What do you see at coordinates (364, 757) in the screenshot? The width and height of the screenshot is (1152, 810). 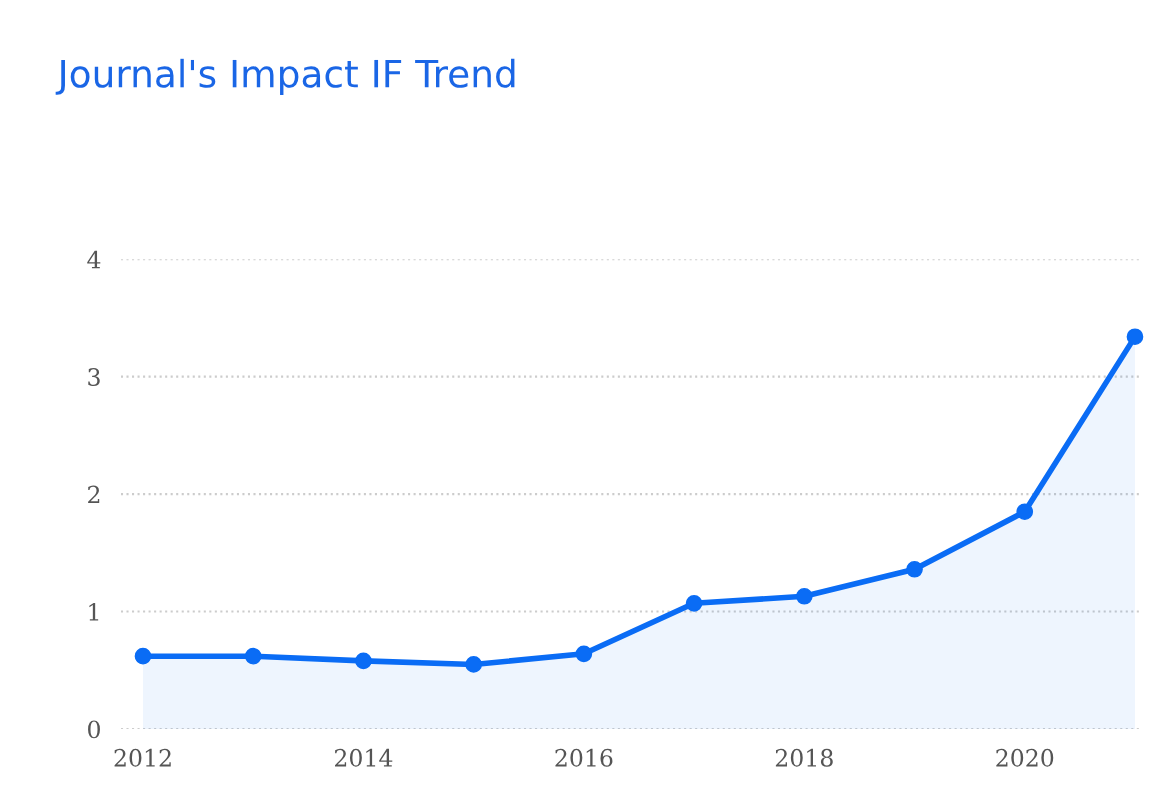 I see `x-tick-label: 2014` at bounding box center [364, 757].